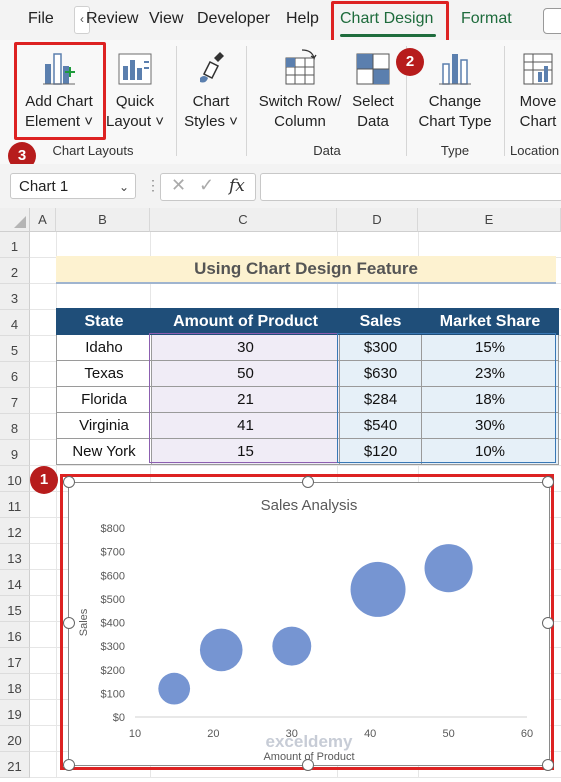 The image size is (561, 782). What do you see at coordinates (41, 18) in the screenshot?
I see `tab-file: File` at bounding box center [41, 18].